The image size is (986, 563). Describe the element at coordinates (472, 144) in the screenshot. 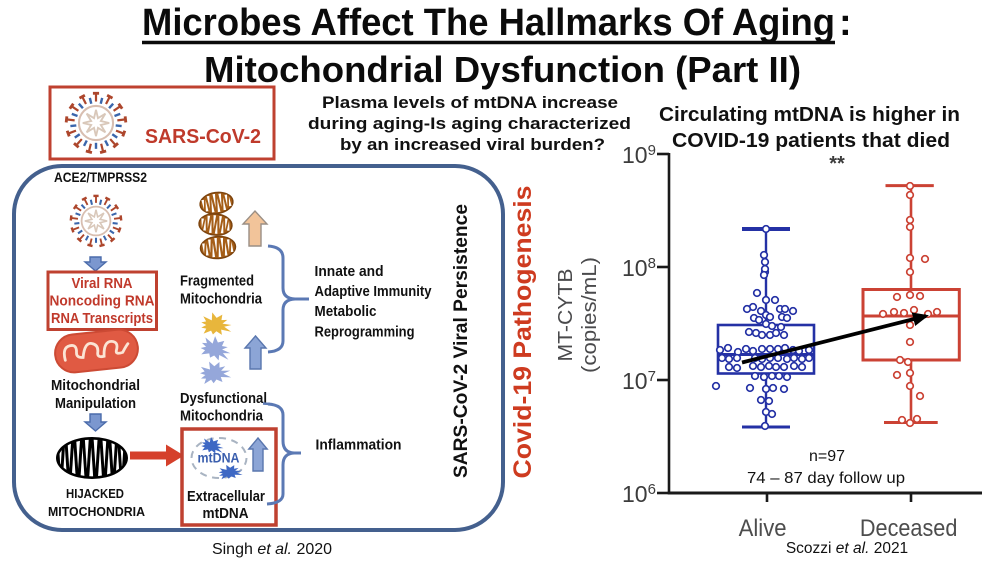

I see `svg-text: by an increased viral burden?` at that location.